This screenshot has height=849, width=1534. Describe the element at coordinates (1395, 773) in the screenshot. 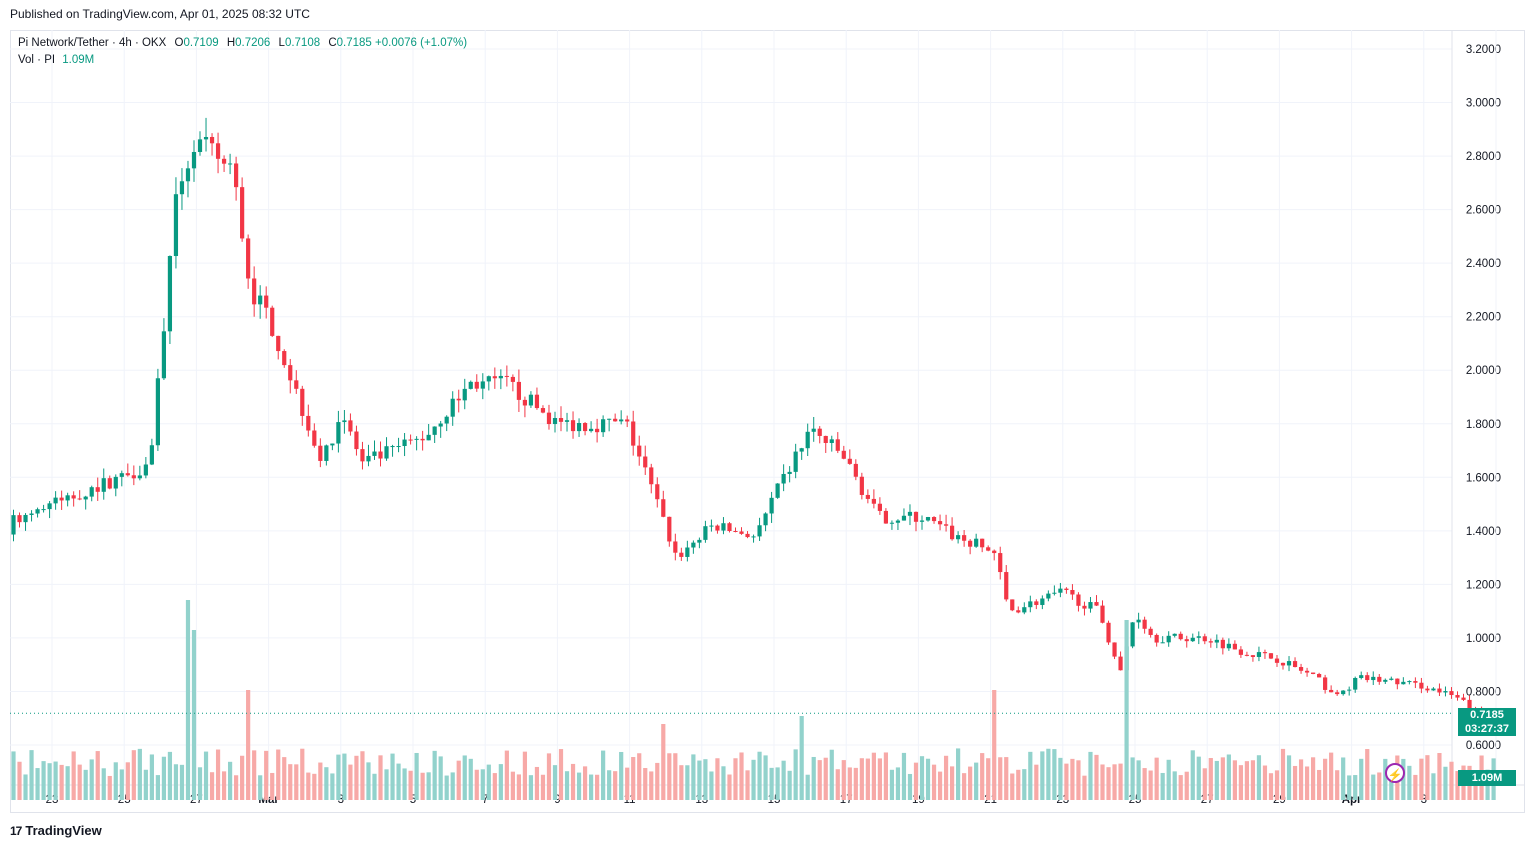

I see `lightning-icon: ⚡` at that location.